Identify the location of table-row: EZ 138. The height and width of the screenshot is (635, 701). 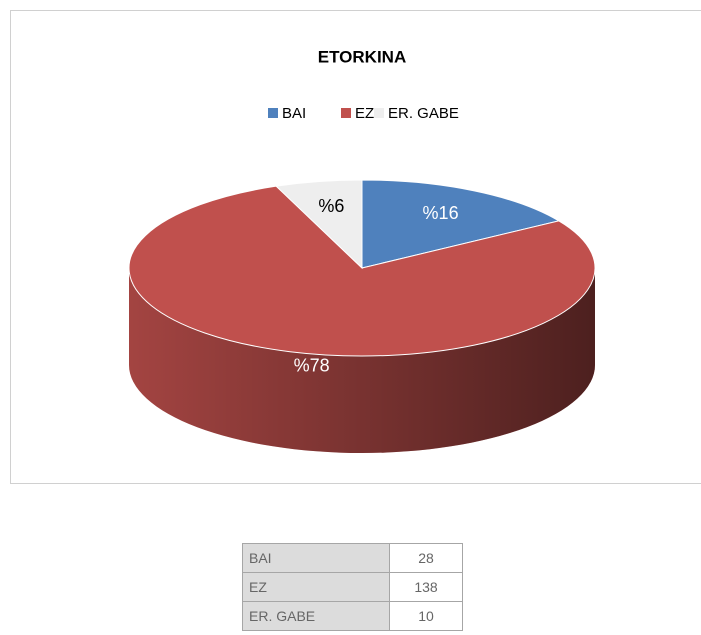
(352, 587).